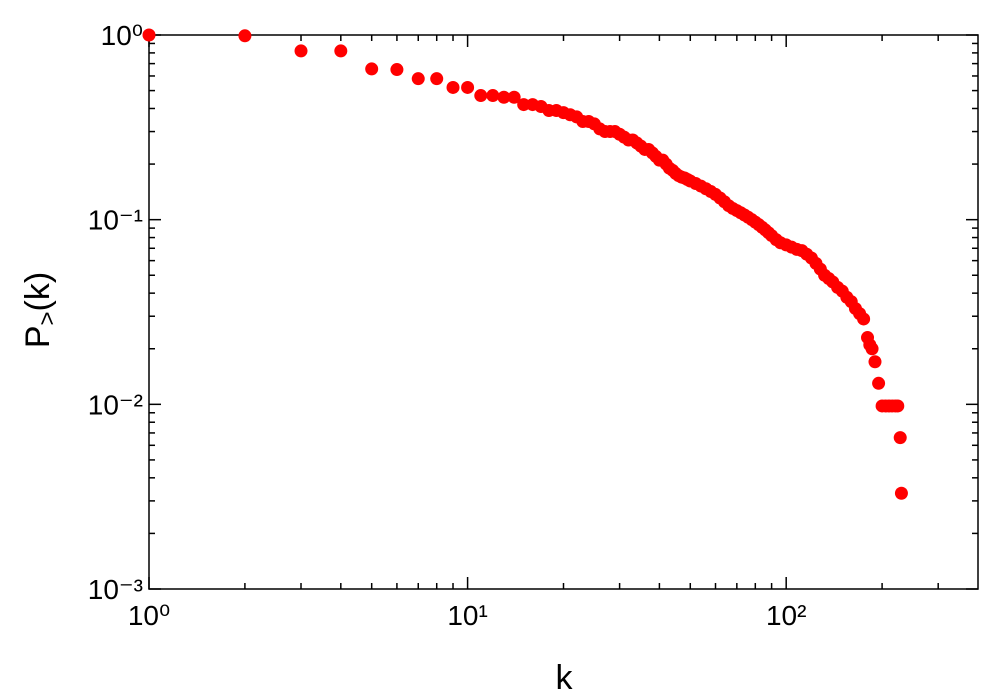  Describe the element at coordinates (38, 292) in the screenshot. I see `y-label-arg: (k)` at that location.